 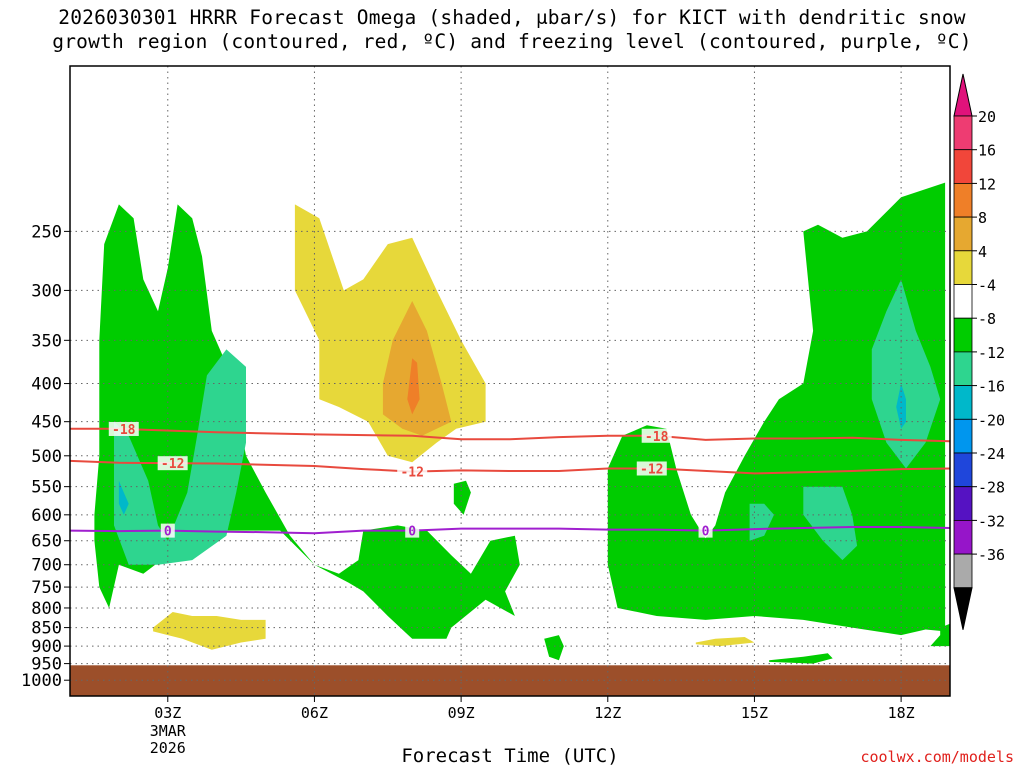 What do you see at coordinates (510, 756) in the screenshot?
I see `x-axis-label: Forecast Time (UTC)` at bounding box center [510, 756].